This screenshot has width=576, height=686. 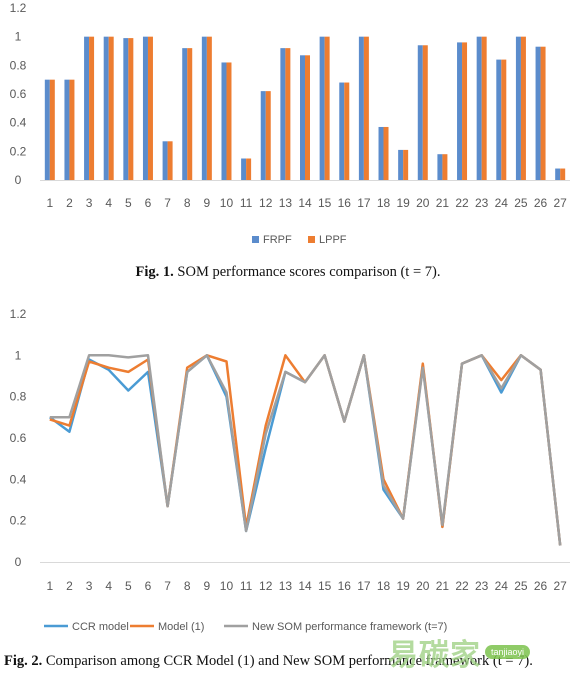 I want to click on x-tick-label: 3, so click(x=89, y=586).